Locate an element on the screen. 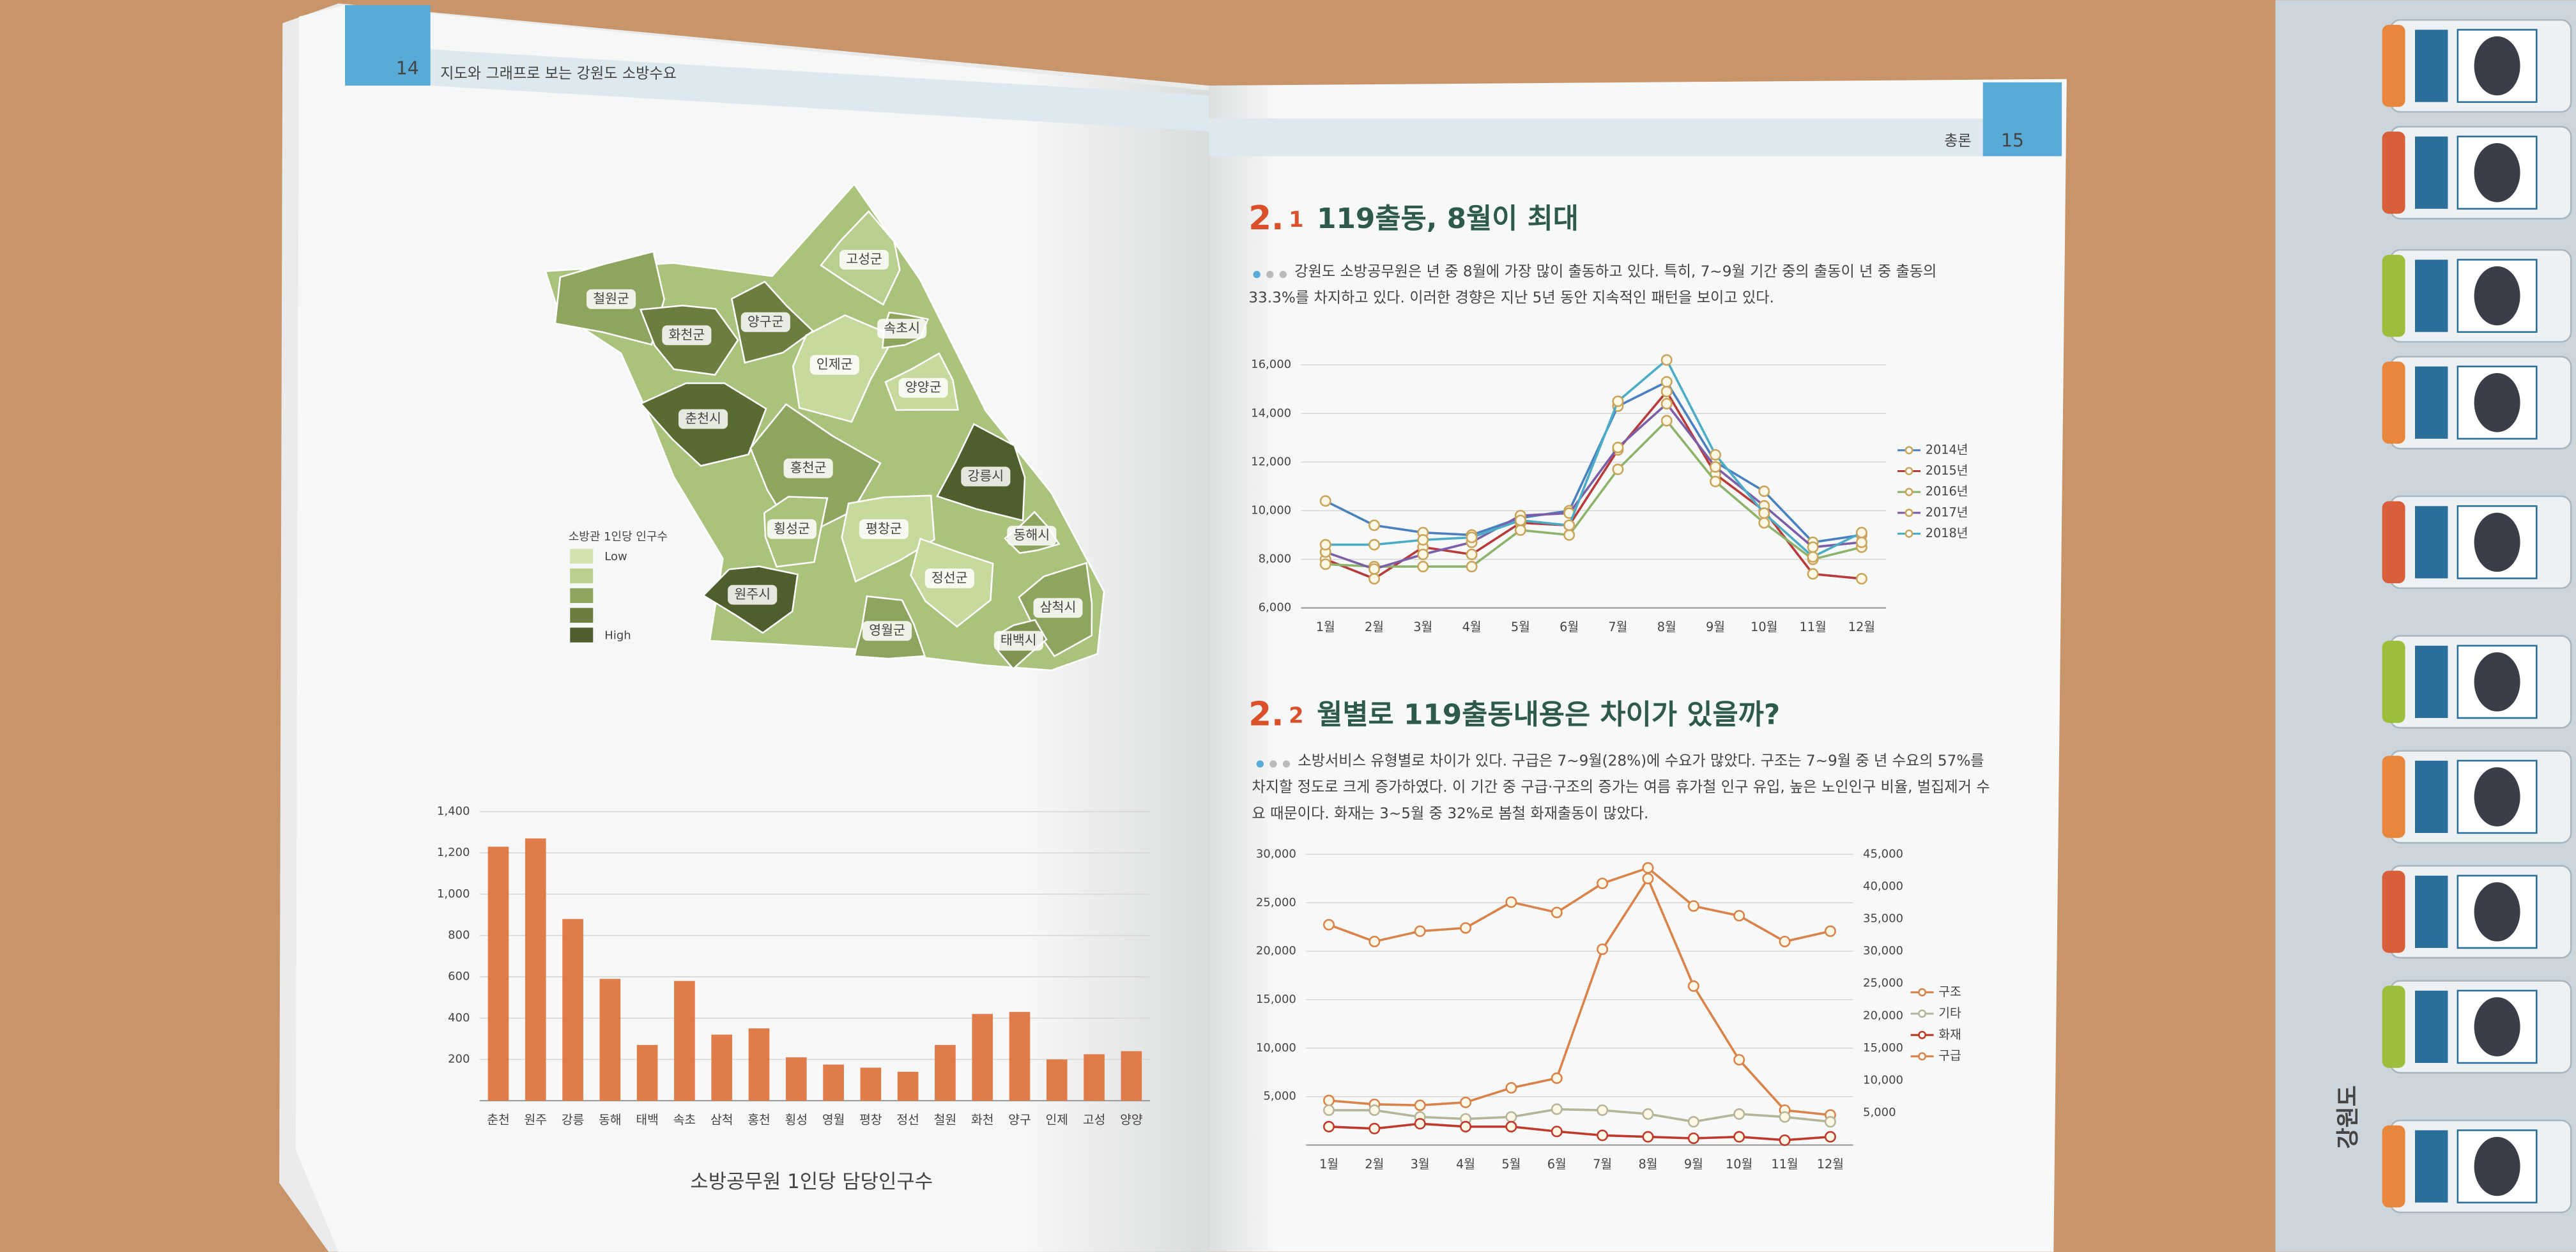  section-number: 2 is located at coordinates (1296, 715).